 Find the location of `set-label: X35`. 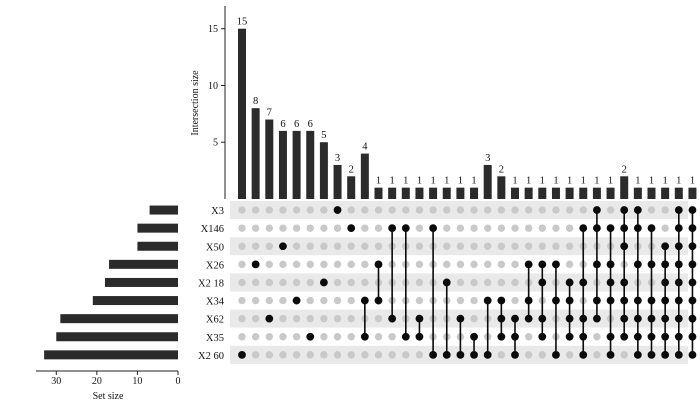

set-label: X35 is located at coordinates (215, 338).